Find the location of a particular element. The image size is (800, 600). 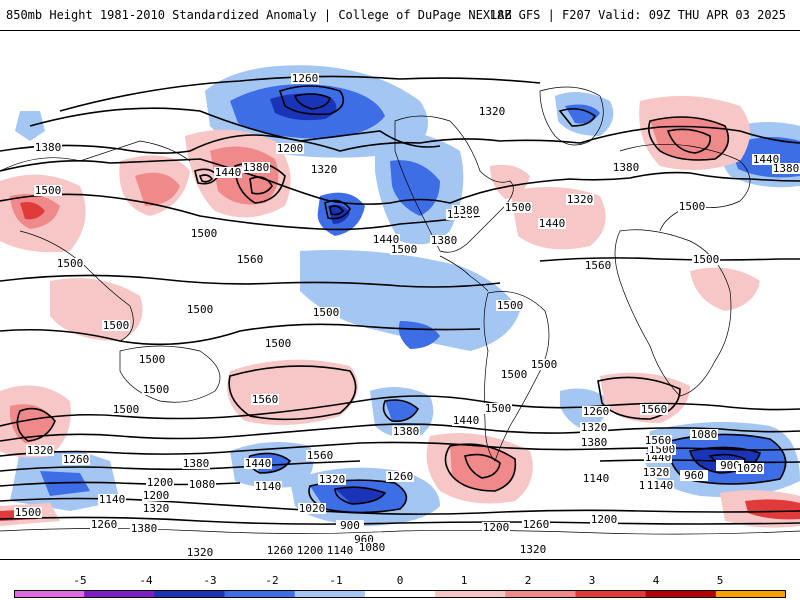

colorbar-tick: -5 is located at coordinates (80, 580).